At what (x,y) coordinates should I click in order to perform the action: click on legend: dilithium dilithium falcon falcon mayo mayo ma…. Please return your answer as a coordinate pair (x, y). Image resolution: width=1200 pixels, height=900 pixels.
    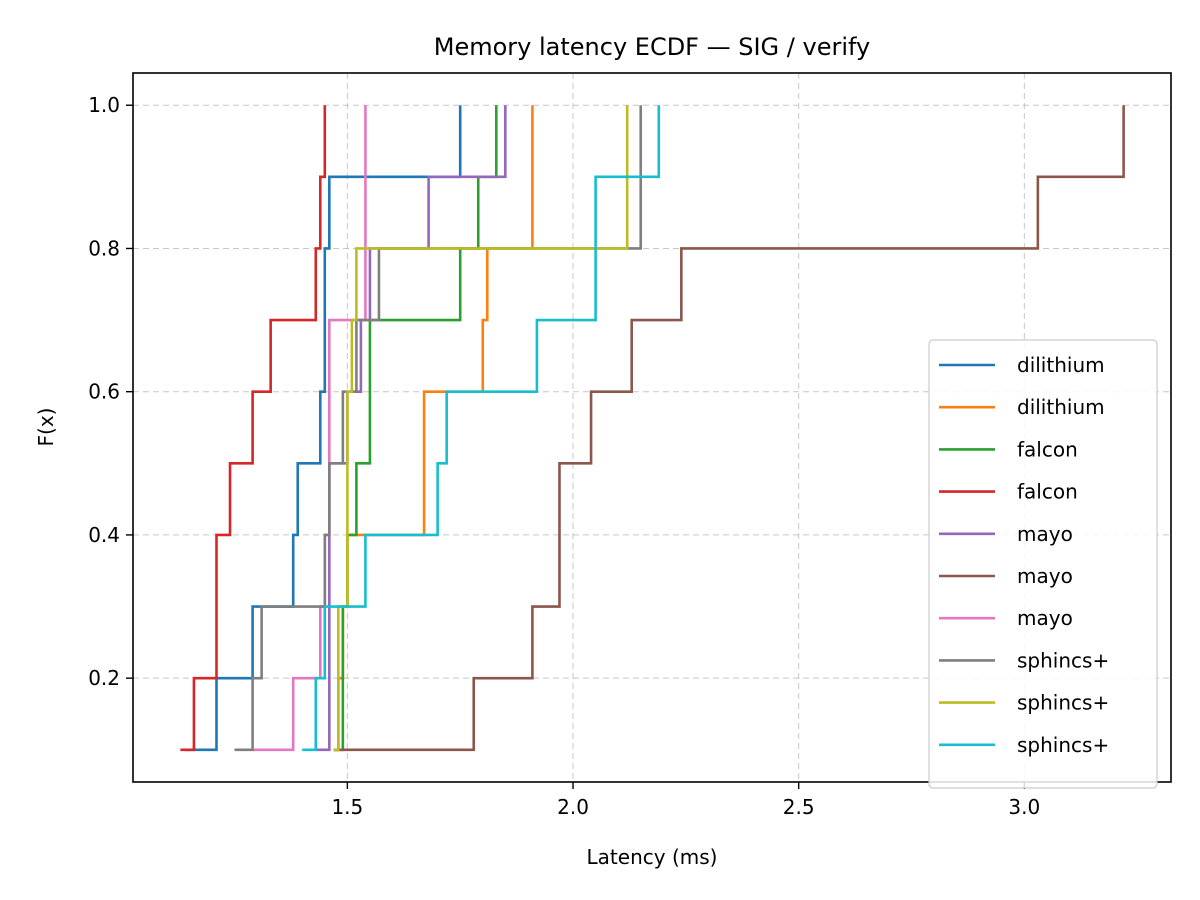
    Looking at the image, I should click on (1043, 564).